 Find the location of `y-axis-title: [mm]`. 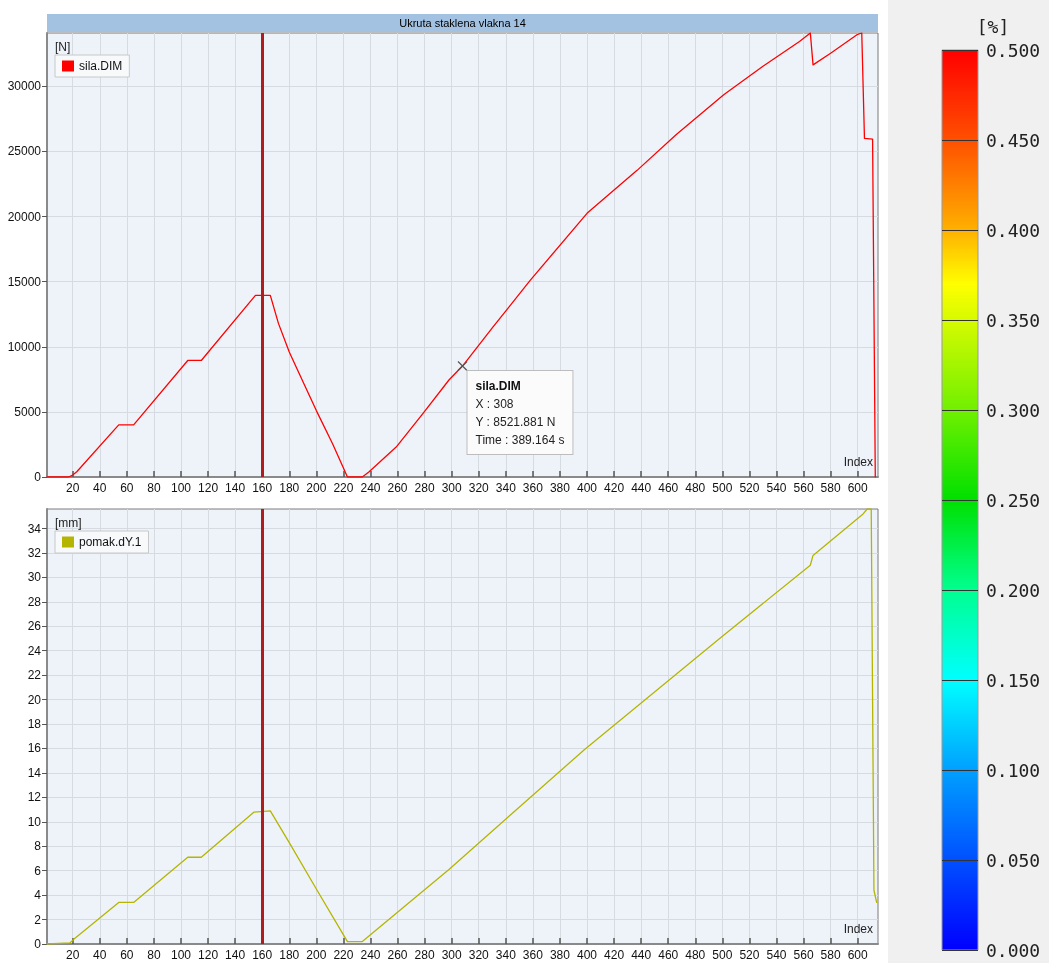

y-axis-title: [mm] is located at coordinates (68, 523).